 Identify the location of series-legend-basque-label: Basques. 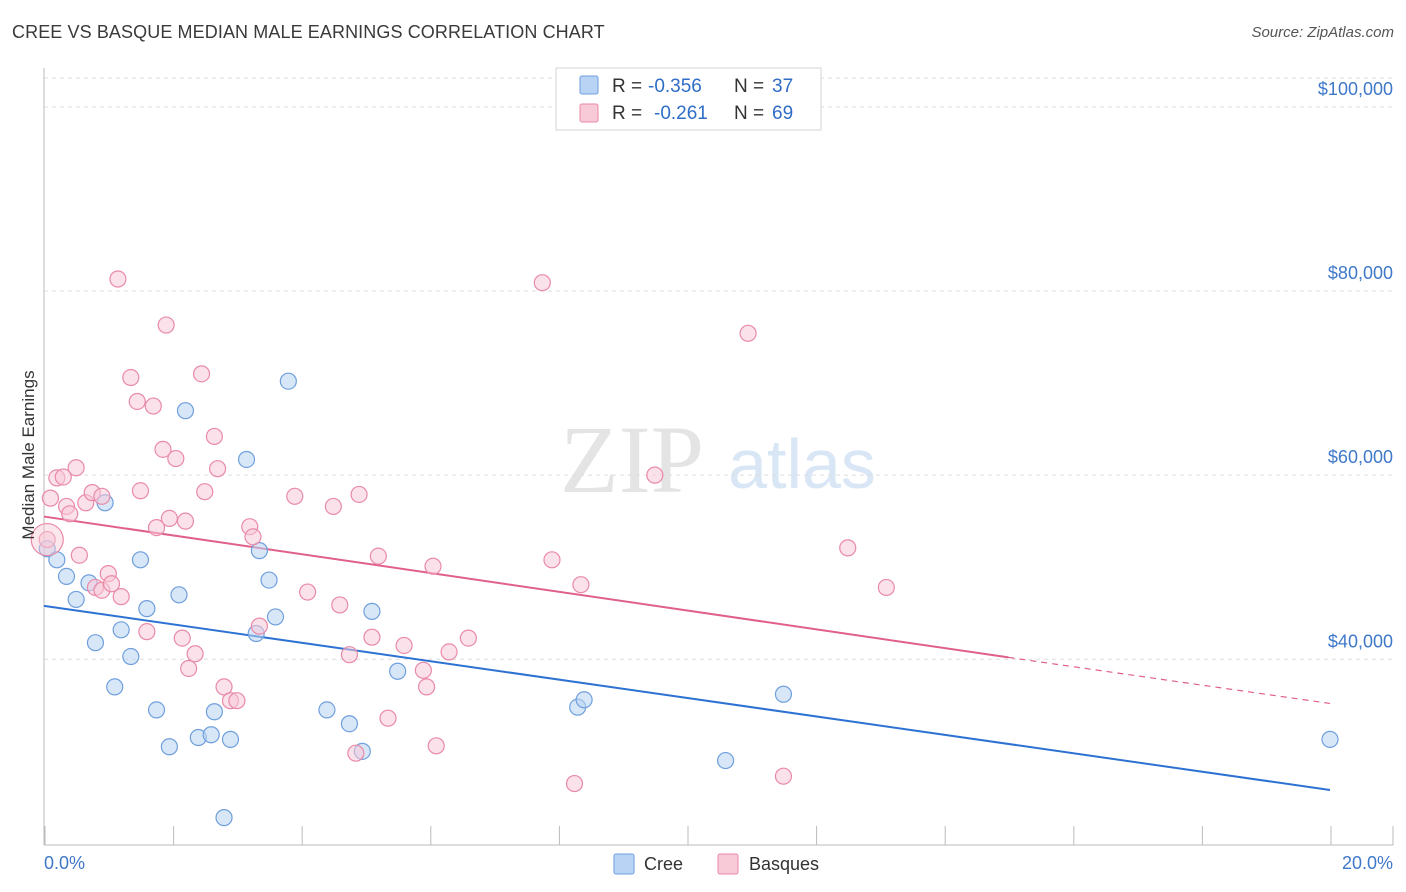
(784, 864).